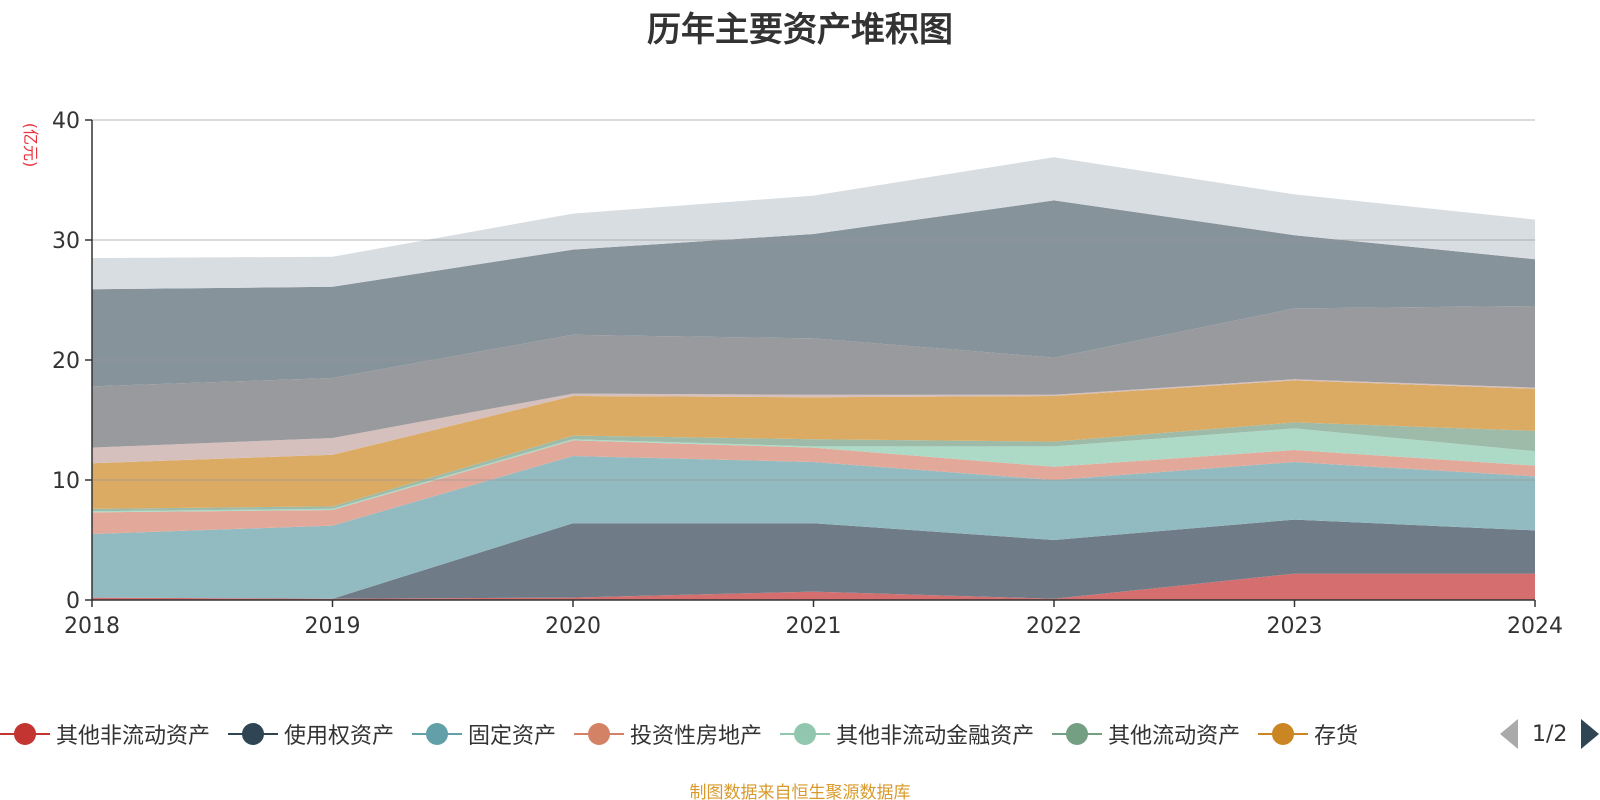  Describe the element at coordinates (814, 626) in the screenshot. I see `x-tick-label: 2021` at that location.